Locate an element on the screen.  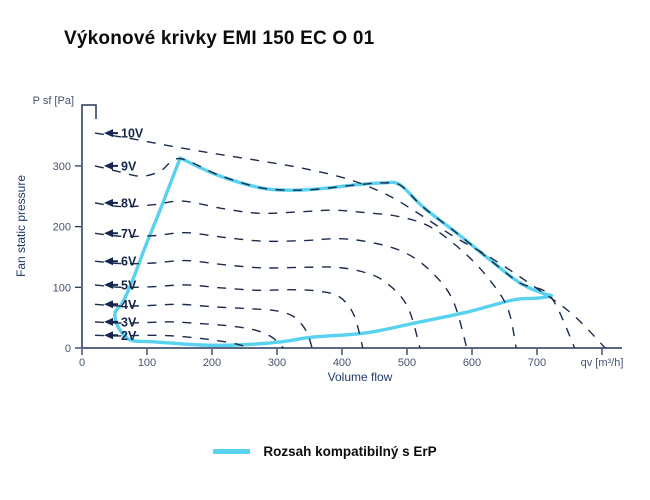
y-tick-label: 0 is located at coordinates (68, 349).